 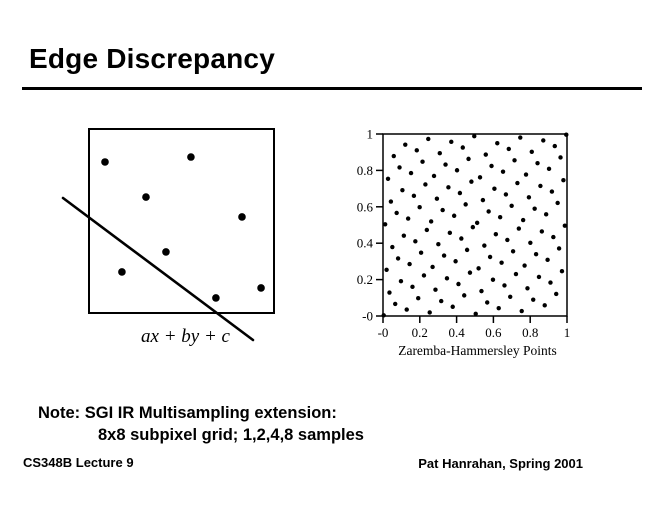 What do you see at coordinates (567, 332) in the screenshot?
I see `x-tick-label: 1` at bounding box center [567, 332].